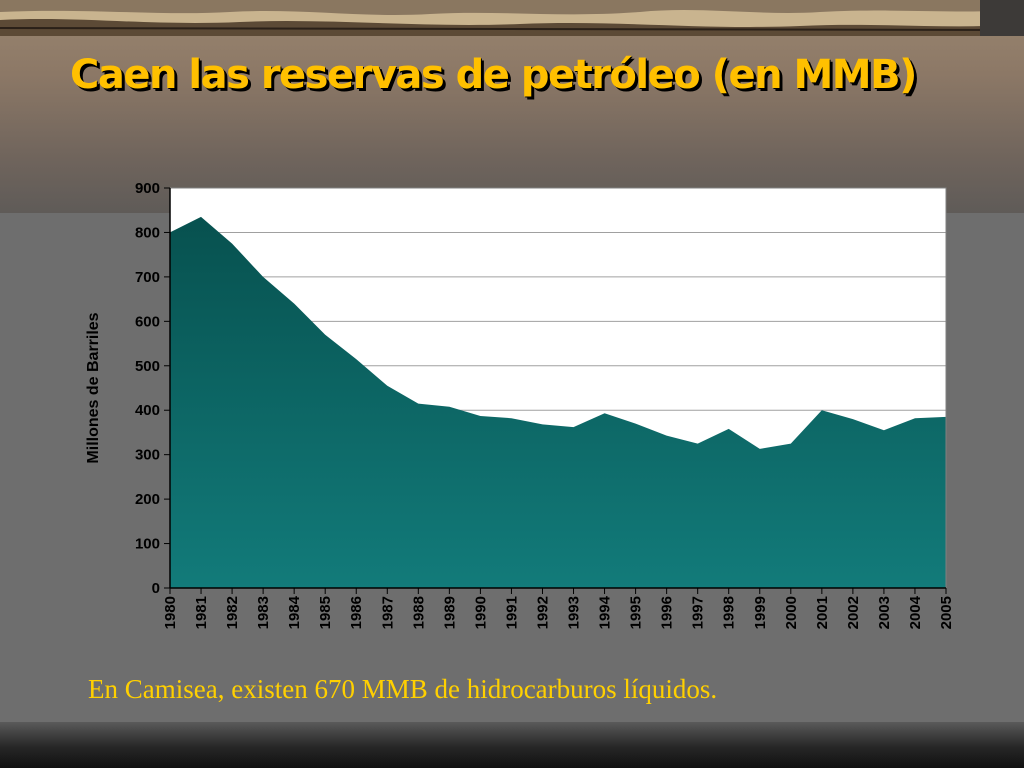  Describe the element at coordinates (325, 612) in the screenshot. I see `x-tick-label: 1985` at that location.